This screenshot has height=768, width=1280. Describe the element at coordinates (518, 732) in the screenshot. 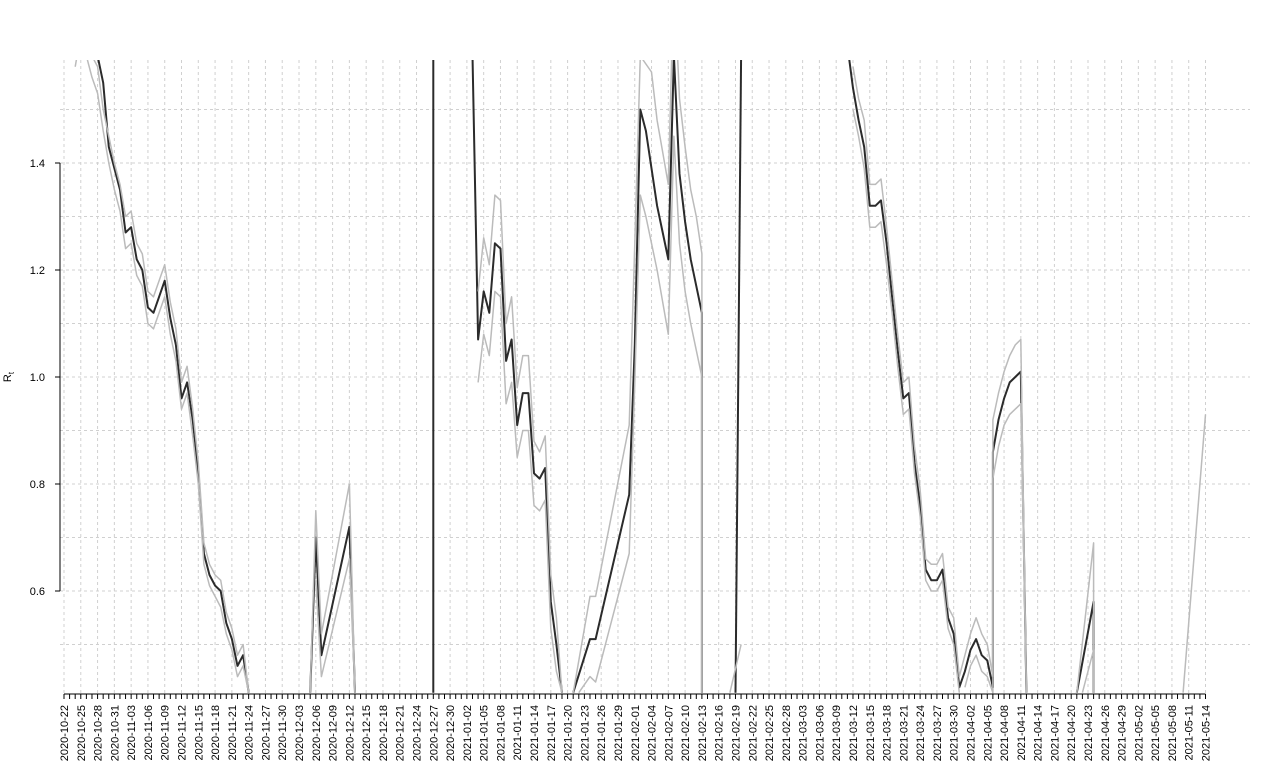

I see `x-tick-label: 2021-01-11` at that location.